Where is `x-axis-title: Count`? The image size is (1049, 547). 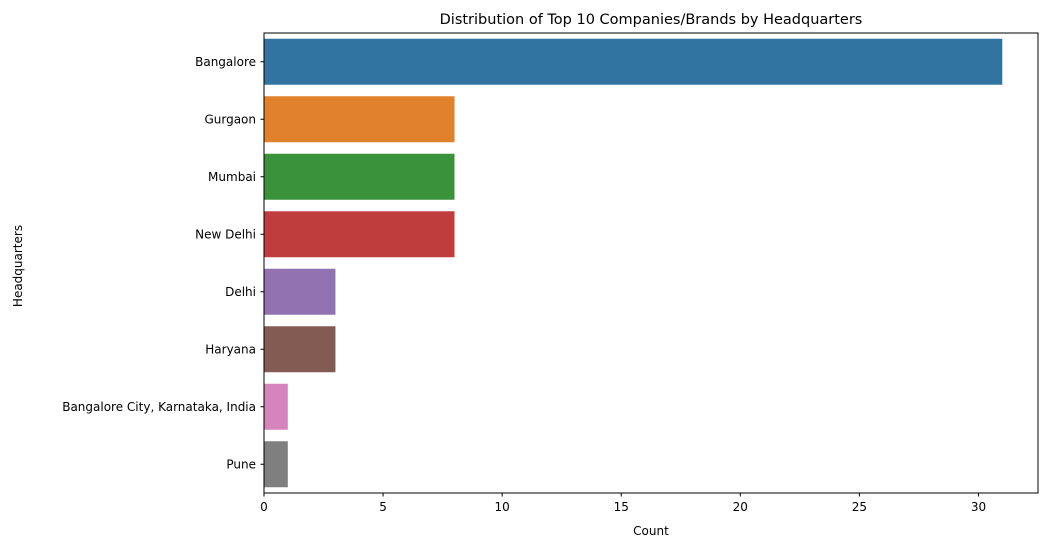
x-axis-title: Count is located at coordinates (651, 531).